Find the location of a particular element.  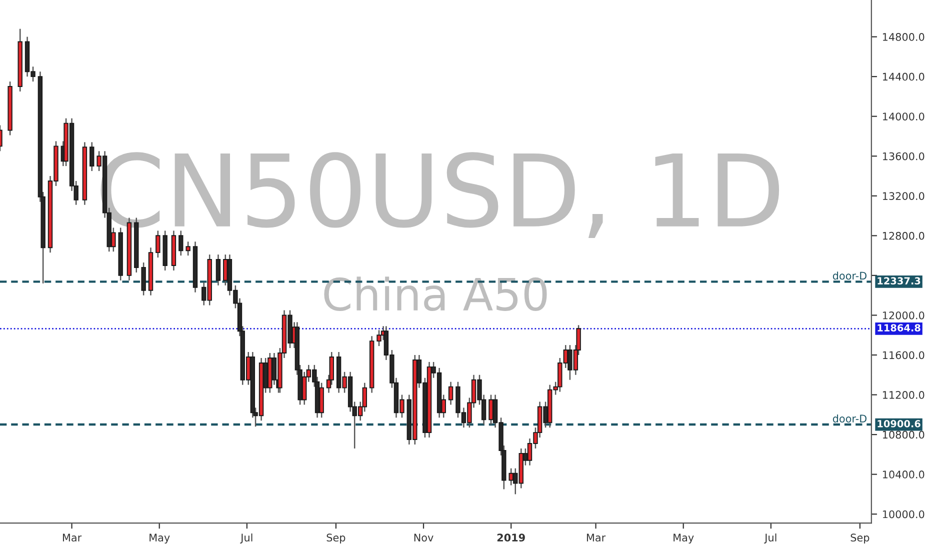

y-tick-label: 14800.0 is located at coordinates (903, 37).